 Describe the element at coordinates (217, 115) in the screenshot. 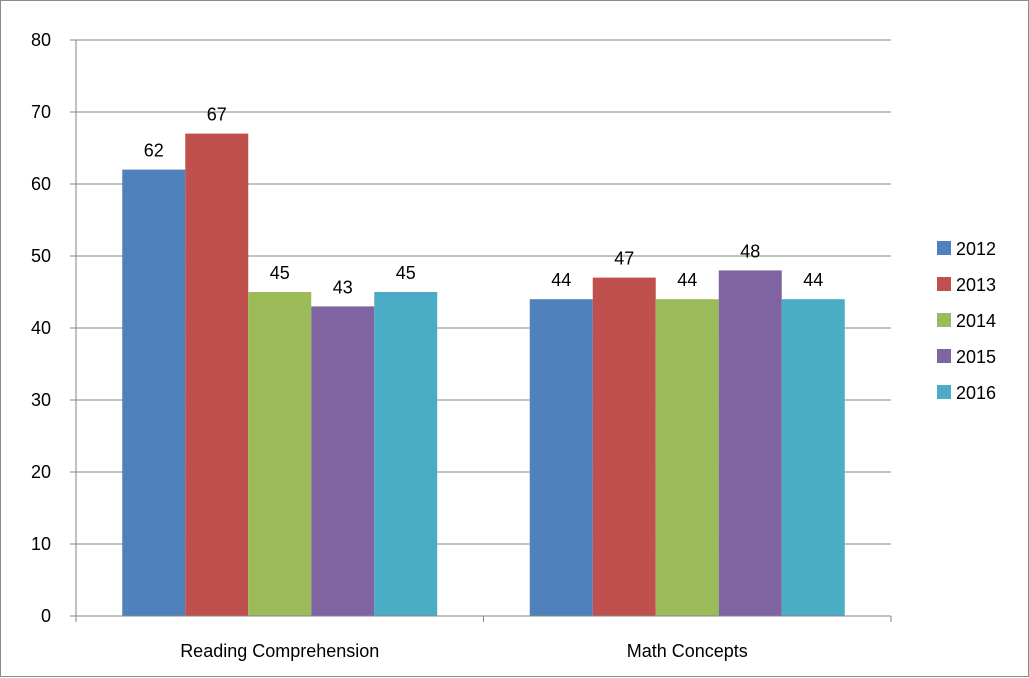

I see `data-label: 67` at that location.